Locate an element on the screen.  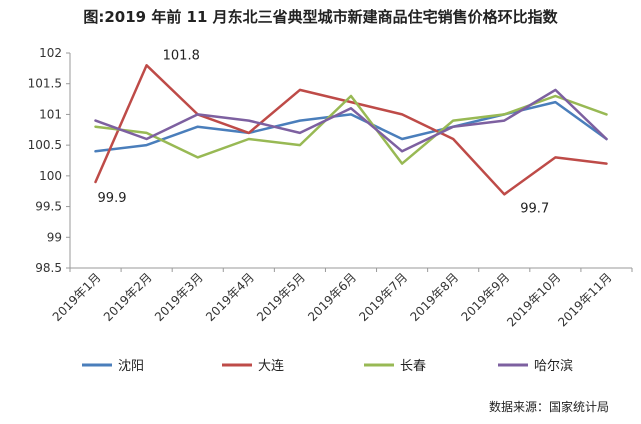
y-tick-label: 100 is located at coordinates (50, 176).